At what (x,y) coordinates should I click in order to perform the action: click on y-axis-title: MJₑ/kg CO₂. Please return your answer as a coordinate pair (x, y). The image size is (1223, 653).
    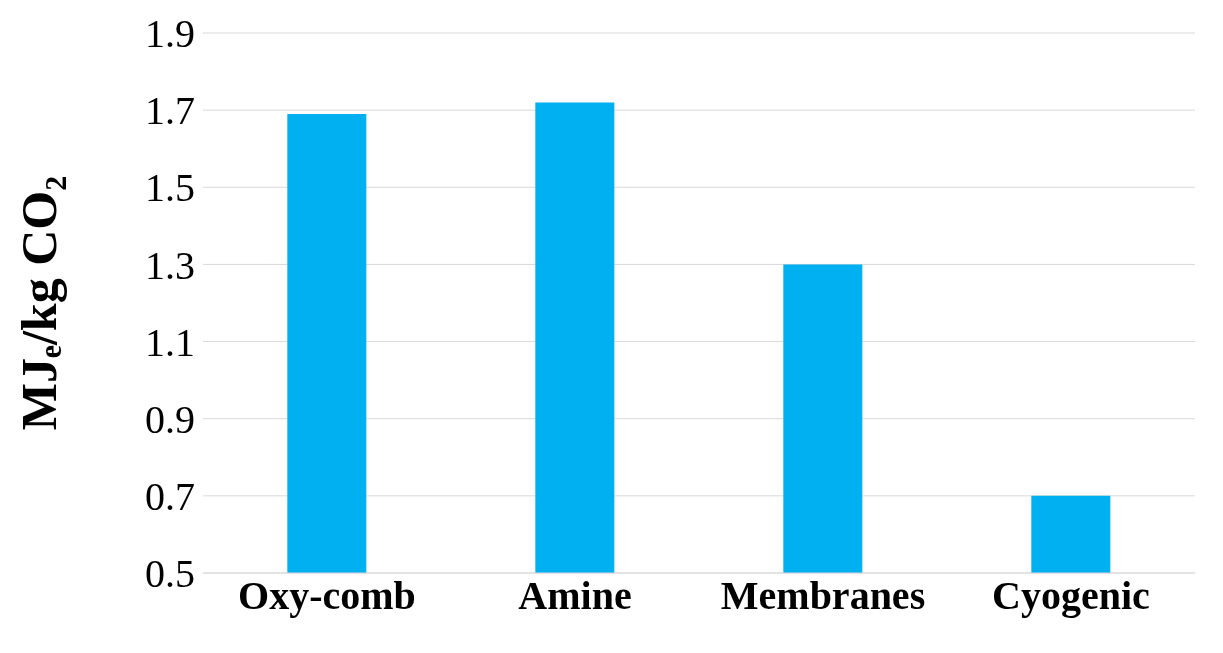
    Looking at the image, I should click on (38, 303).